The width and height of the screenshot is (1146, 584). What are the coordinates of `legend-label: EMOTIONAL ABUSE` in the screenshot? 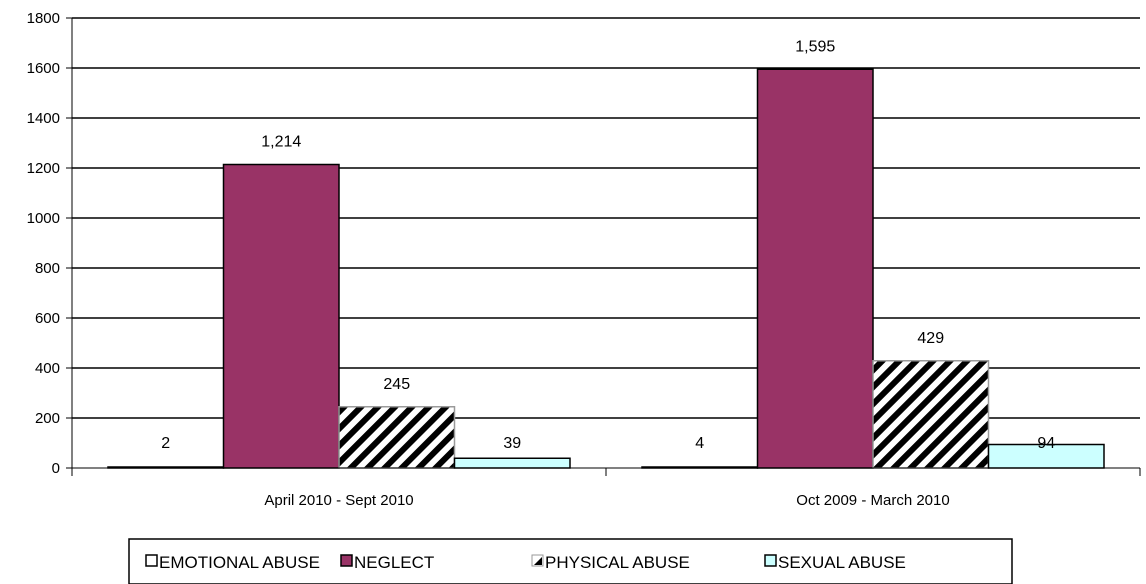 It's located at (239, 562).